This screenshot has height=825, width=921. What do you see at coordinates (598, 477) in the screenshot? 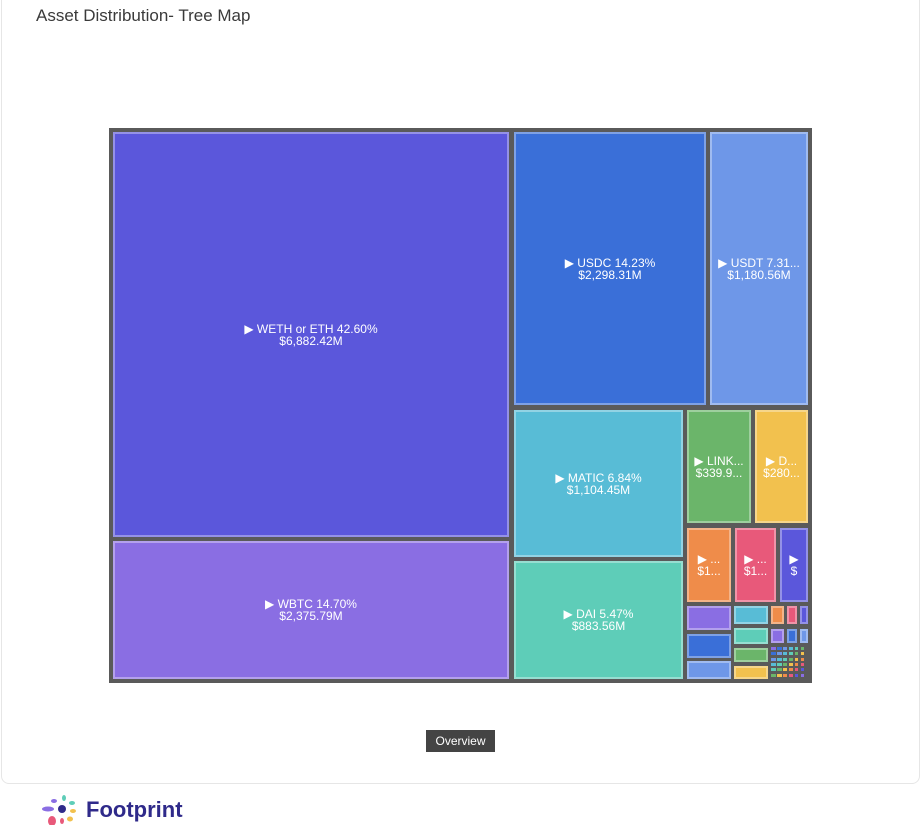
I see `cell-label: ▶ MATIC 6.84%` at bounding box center [598, 477].